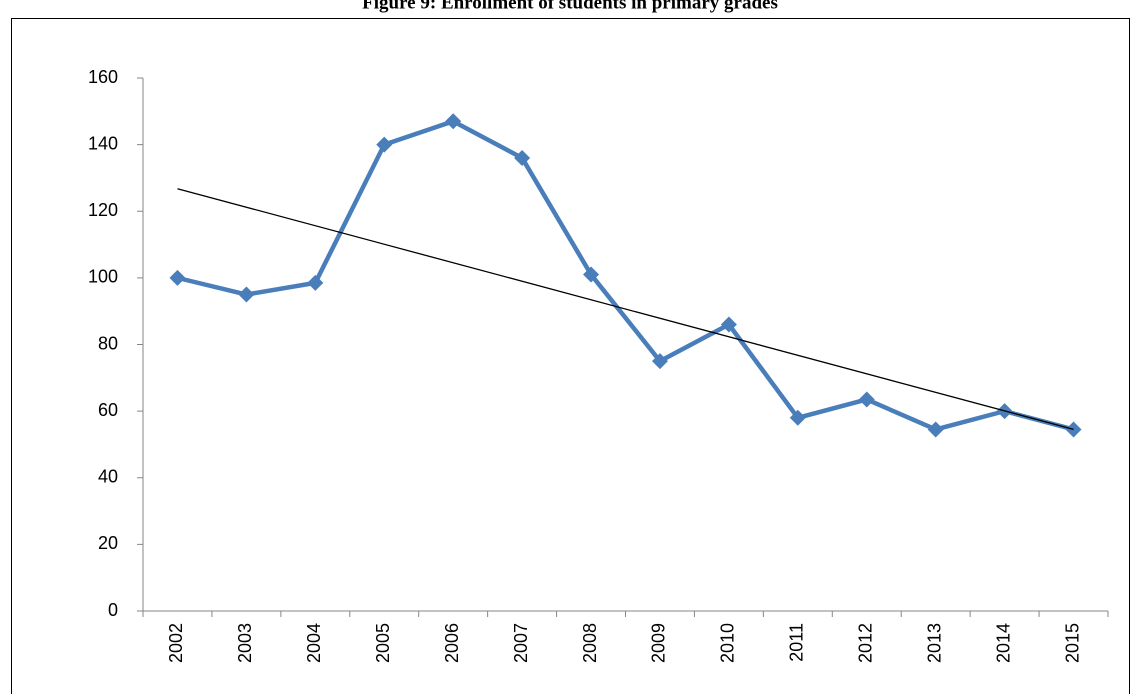 Image resolution: width=1140 pixels, height=694 pixels. Describe the element at coordinates (934, 643) in the screenshot. I see `x-tick-label: 2013` at that location.